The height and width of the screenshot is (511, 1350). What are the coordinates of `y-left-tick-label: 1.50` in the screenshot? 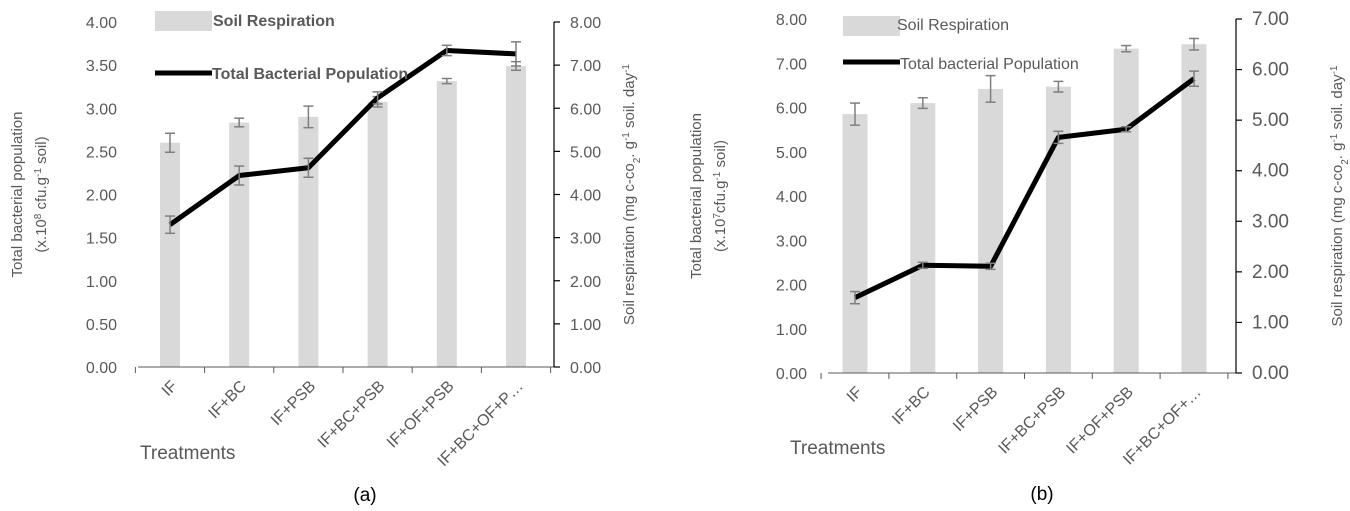 It's located at (101, 239).